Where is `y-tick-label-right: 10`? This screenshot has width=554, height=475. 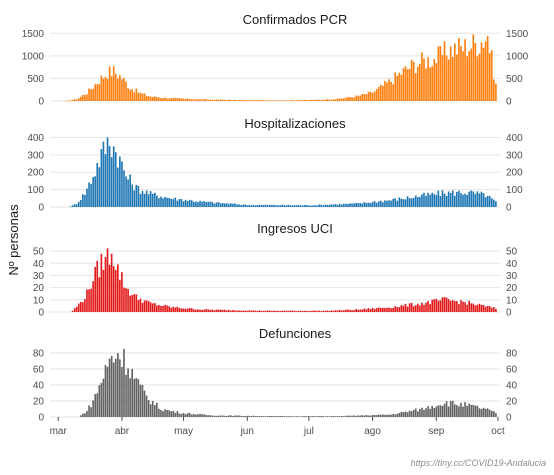 y-tick-label-right: 10 is located at coordinates (512, 300).